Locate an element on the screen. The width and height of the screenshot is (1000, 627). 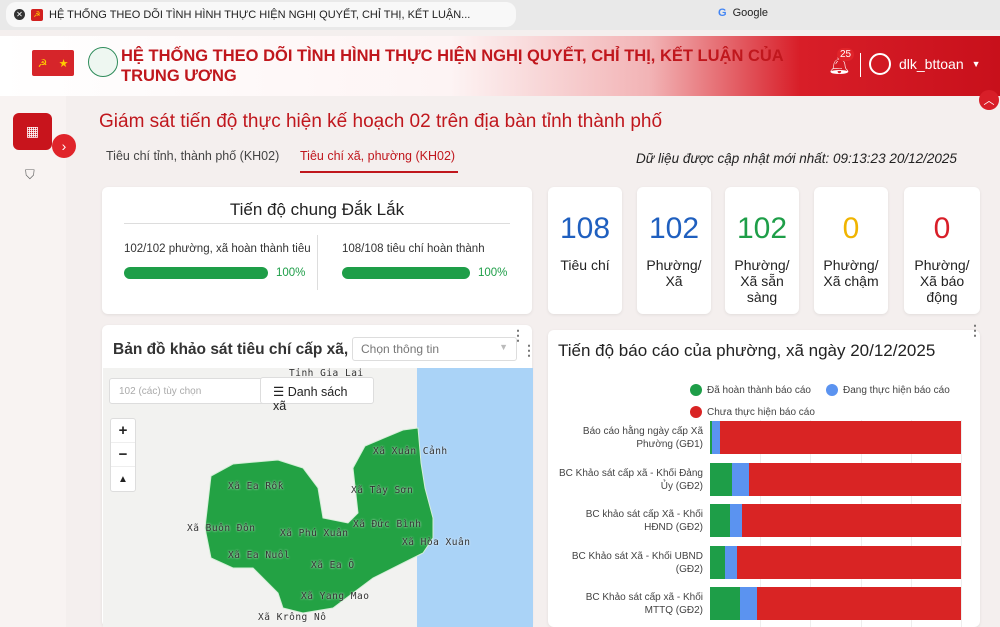
user-menu: dlk_bttoan ▼ is located at coordinates (925, 64).